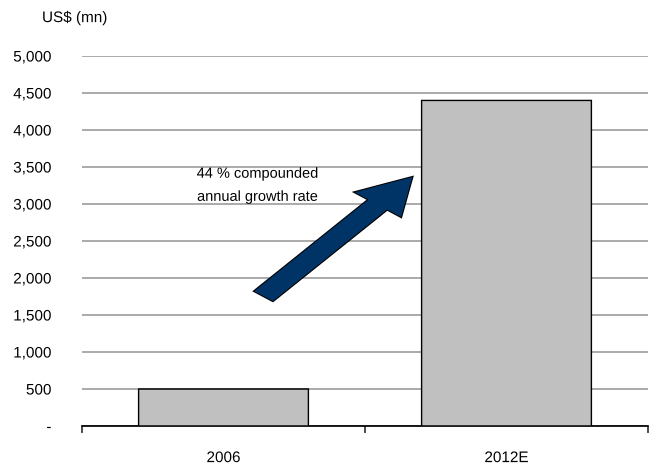 The width and height of the screenshot is (650, 474). Describe the element at coordinates (32, 94) in the screenshot. I see `y-tick-label: 4,500` at that location.